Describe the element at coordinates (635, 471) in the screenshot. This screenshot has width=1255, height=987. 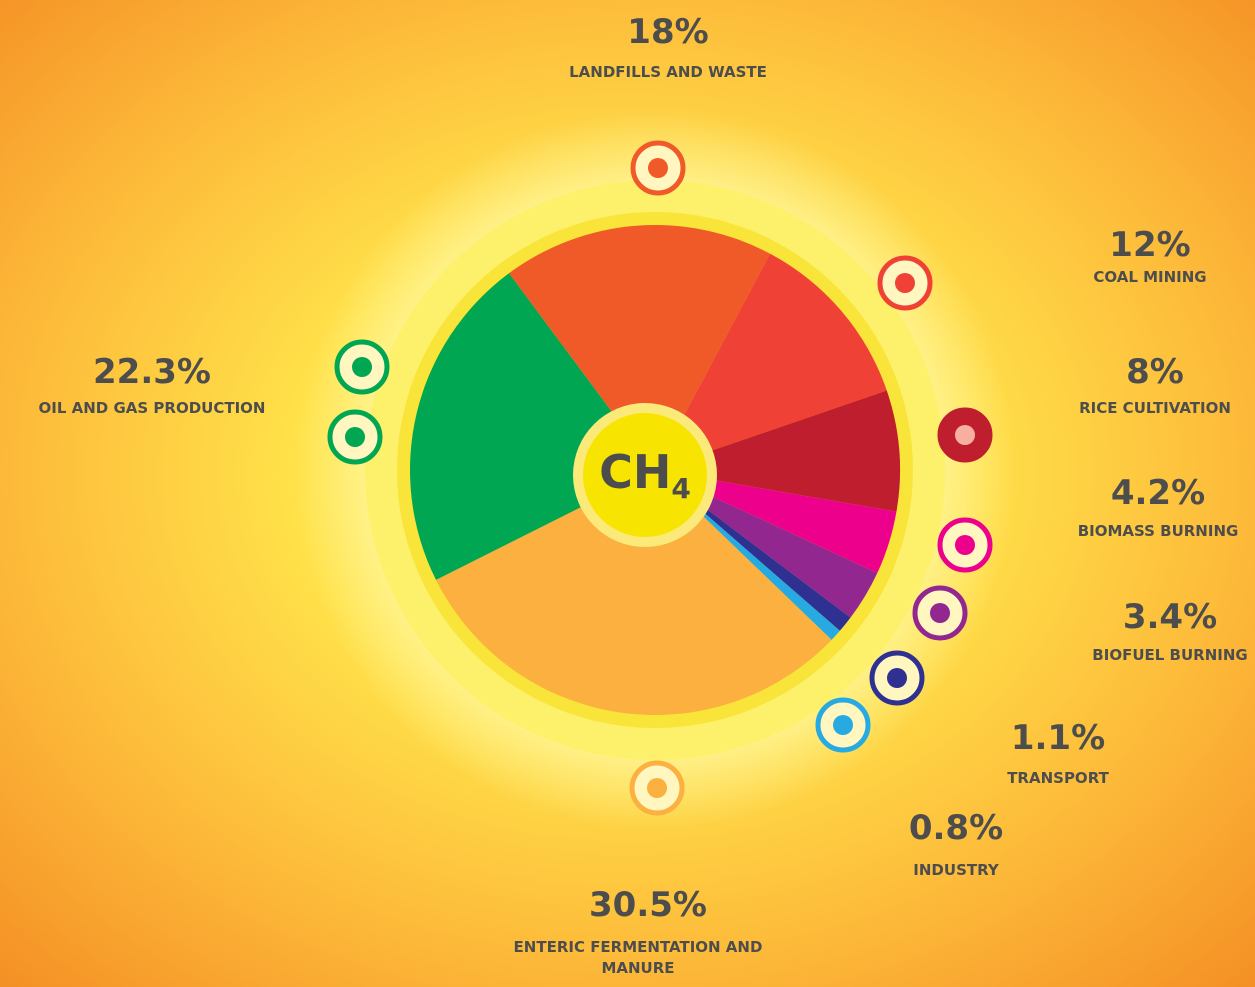
I see `center-main: CH` at that location.